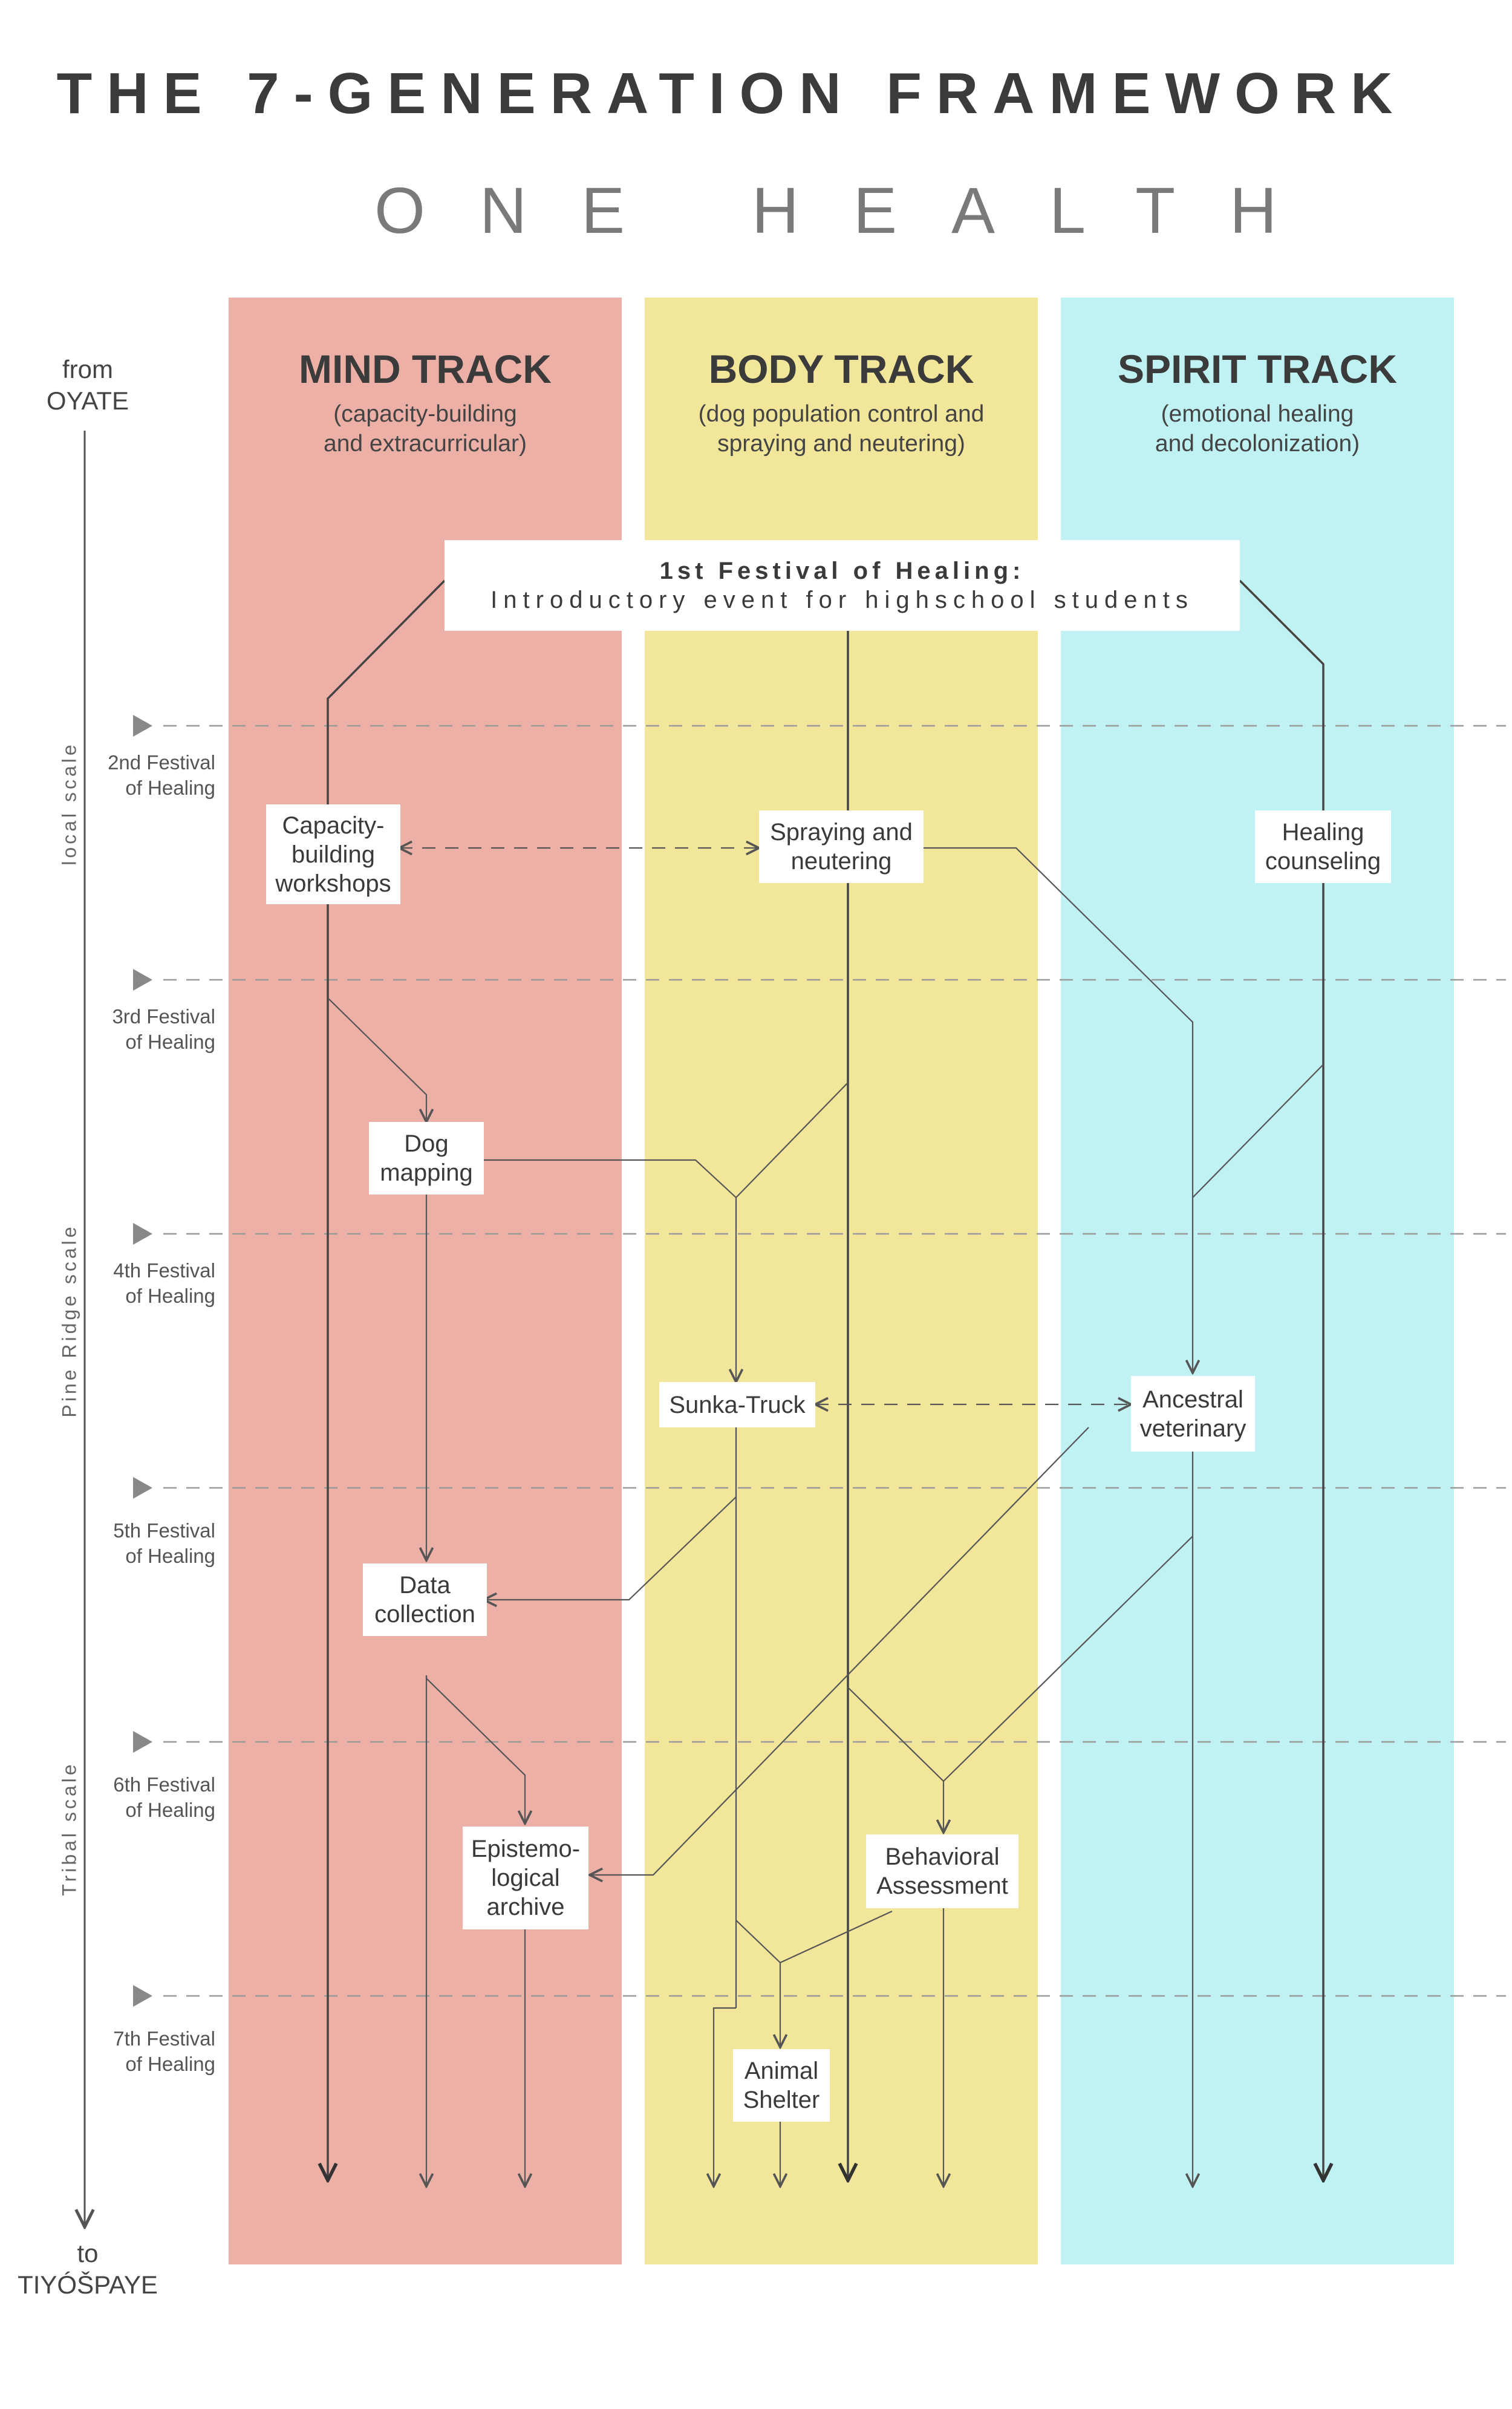 The width and height of the screenshot is (1512, 2409). I want to click on pine-ridge-scale-label: Pine Ridge scale, so click(69, 1321).